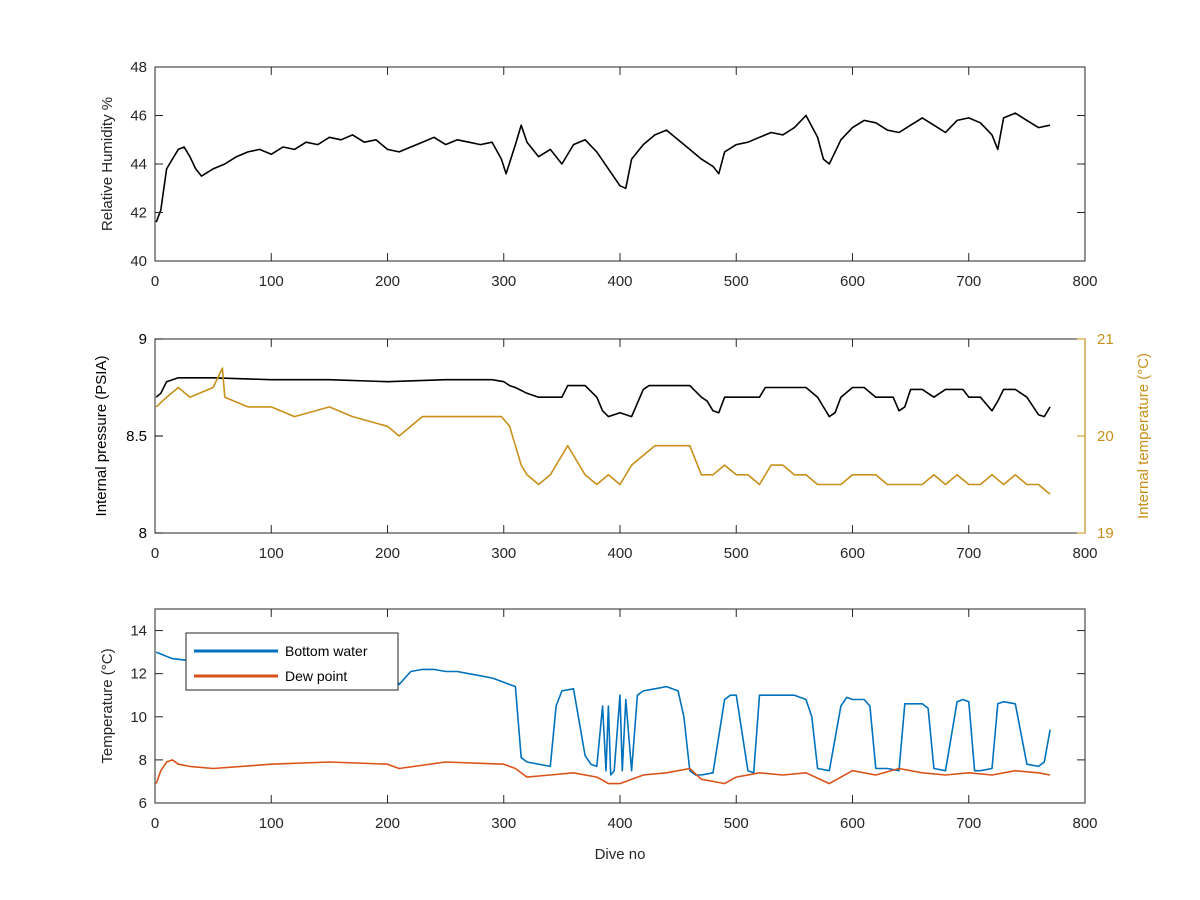 Image resolution: width=1200 pixels, height=900 pixels. Describe the element at coordinates (101, 436) in the screenshot. I see `panel-pressure-ylabel: Internal pressure (PSIA)` at that location.